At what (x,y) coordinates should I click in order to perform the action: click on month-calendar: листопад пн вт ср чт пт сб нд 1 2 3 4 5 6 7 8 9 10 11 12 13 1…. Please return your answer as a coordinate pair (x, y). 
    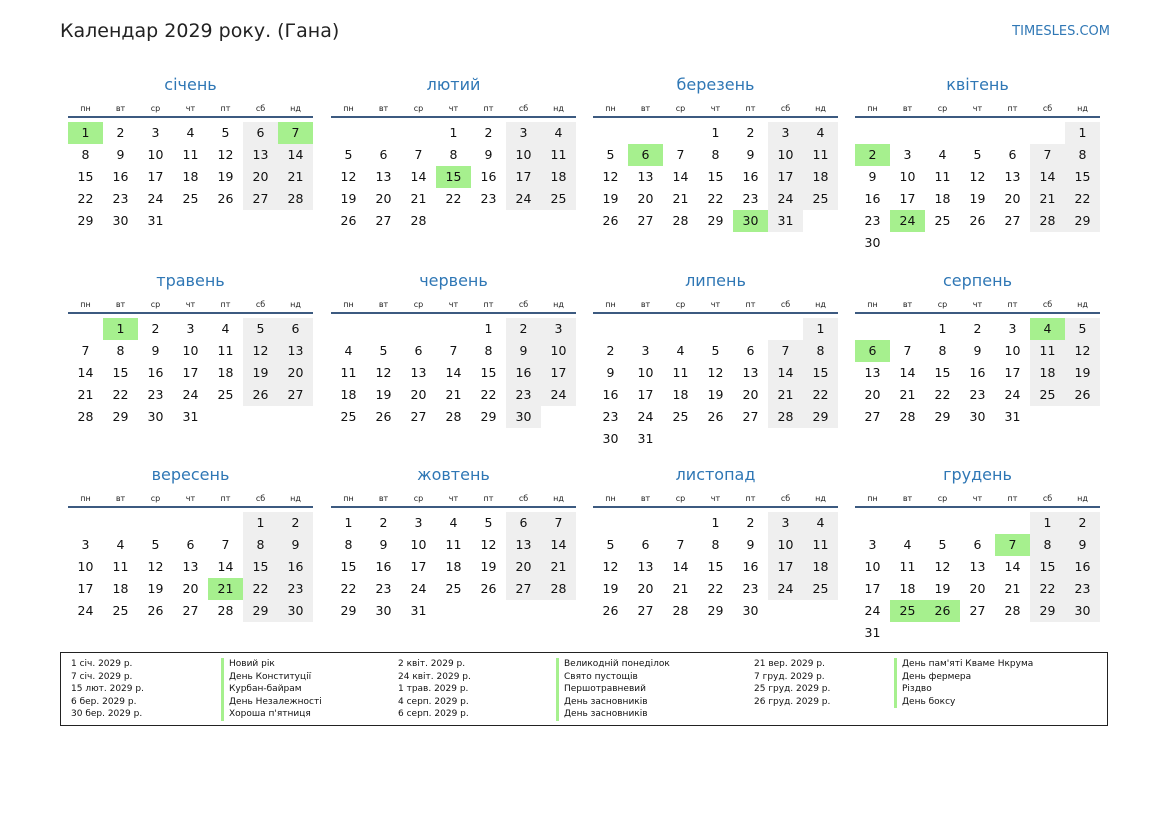
    Looking at the image, I should click on (715, 543).